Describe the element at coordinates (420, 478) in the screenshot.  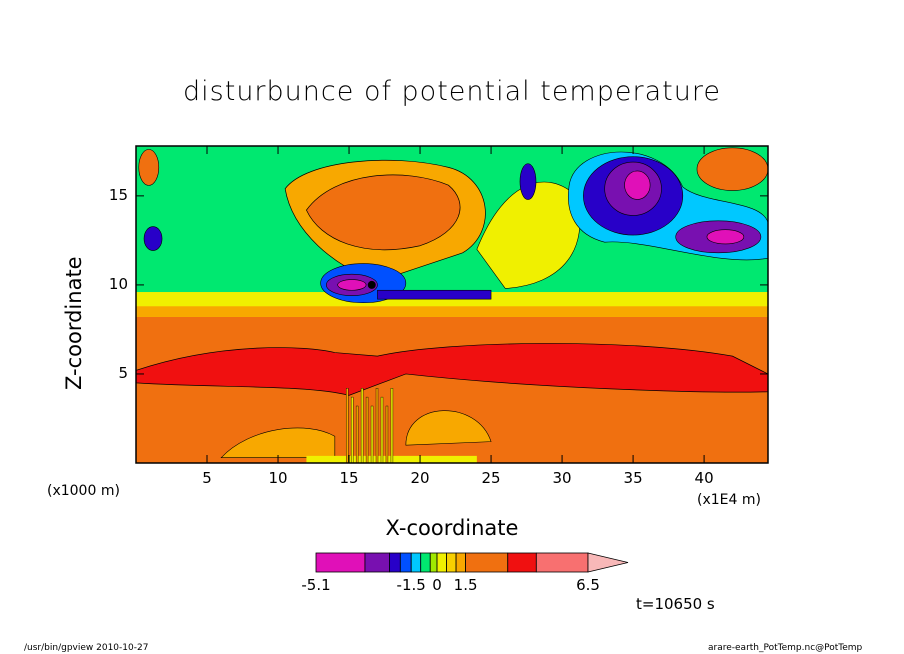
I see `x-tick-label: 20` at that location.